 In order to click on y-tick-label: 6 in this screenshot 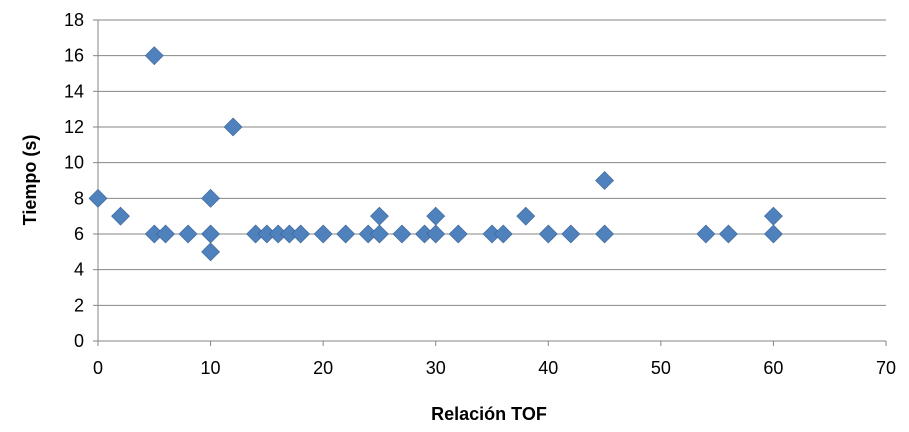, I will do `click(79, 234)`.